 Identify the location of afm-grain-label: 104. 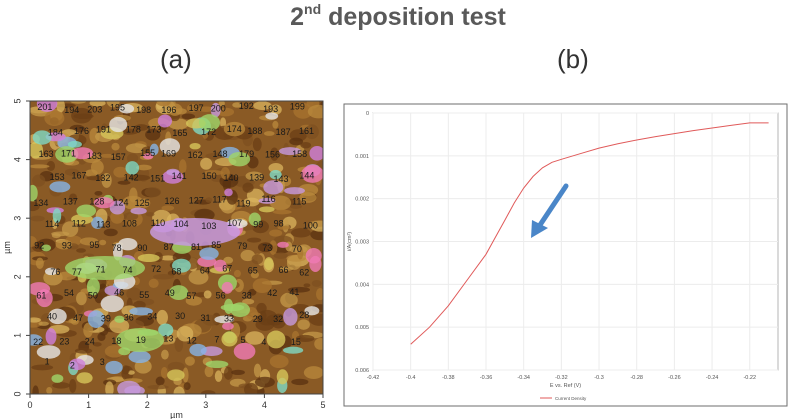
(181, 224).